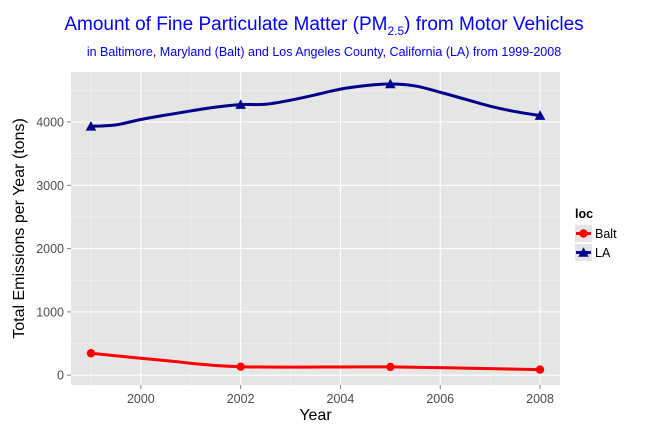 The width and height of the screenshot is (648, 432). Describe the element at coordinates (584, 214) in the screenshot. I see `legend-title: loc` at that location.